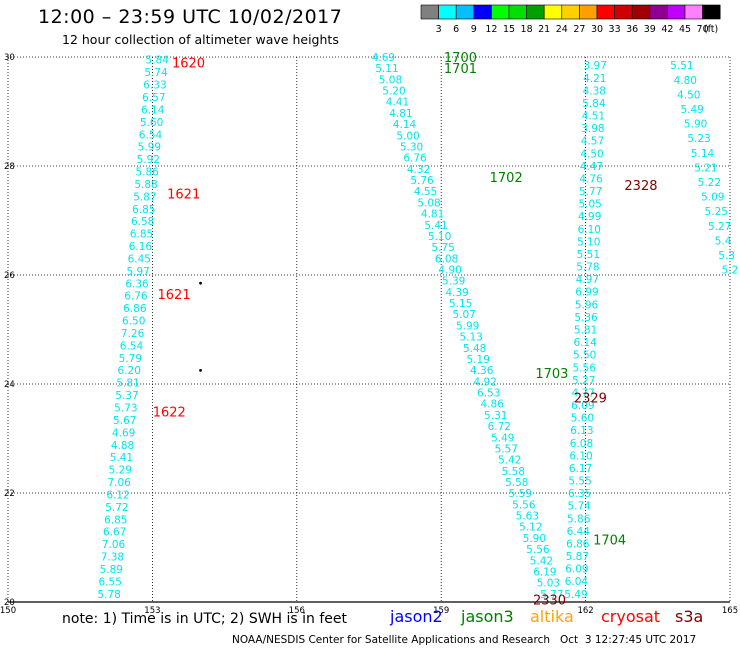  I want to click on wave-height-label: 6.50, so click(133, 322).